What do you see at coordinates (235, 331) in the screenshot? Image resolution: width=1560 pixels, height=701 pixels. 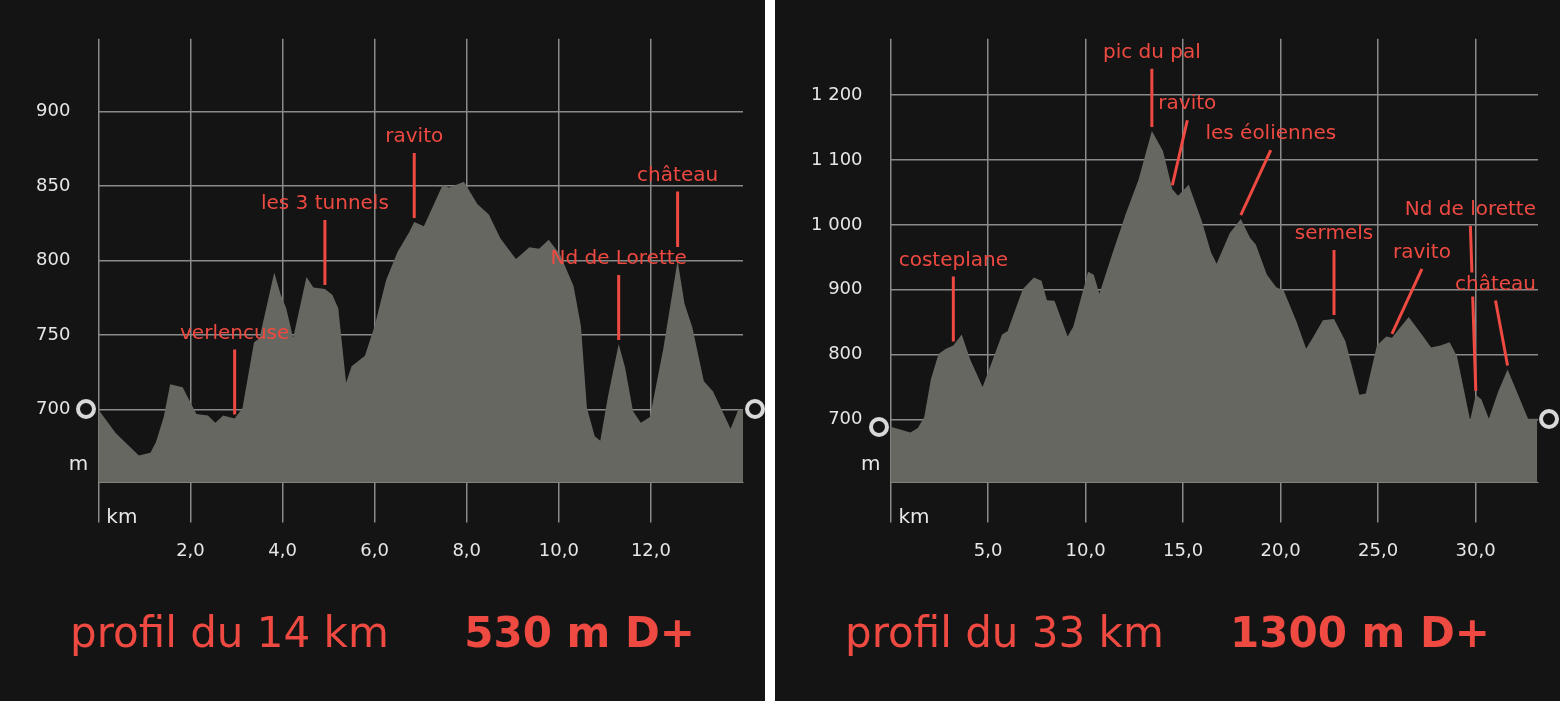 I see `annotation: verlencuse` at bounding box center [235, 331].